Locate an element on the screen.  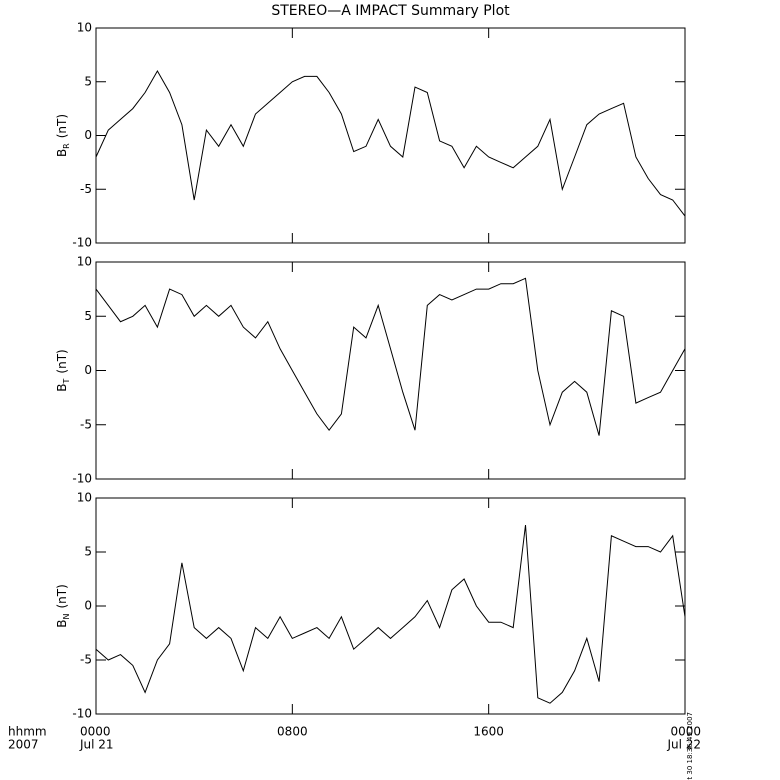
y-axis-label: BN (nT) is located at coordinates (63, 606).